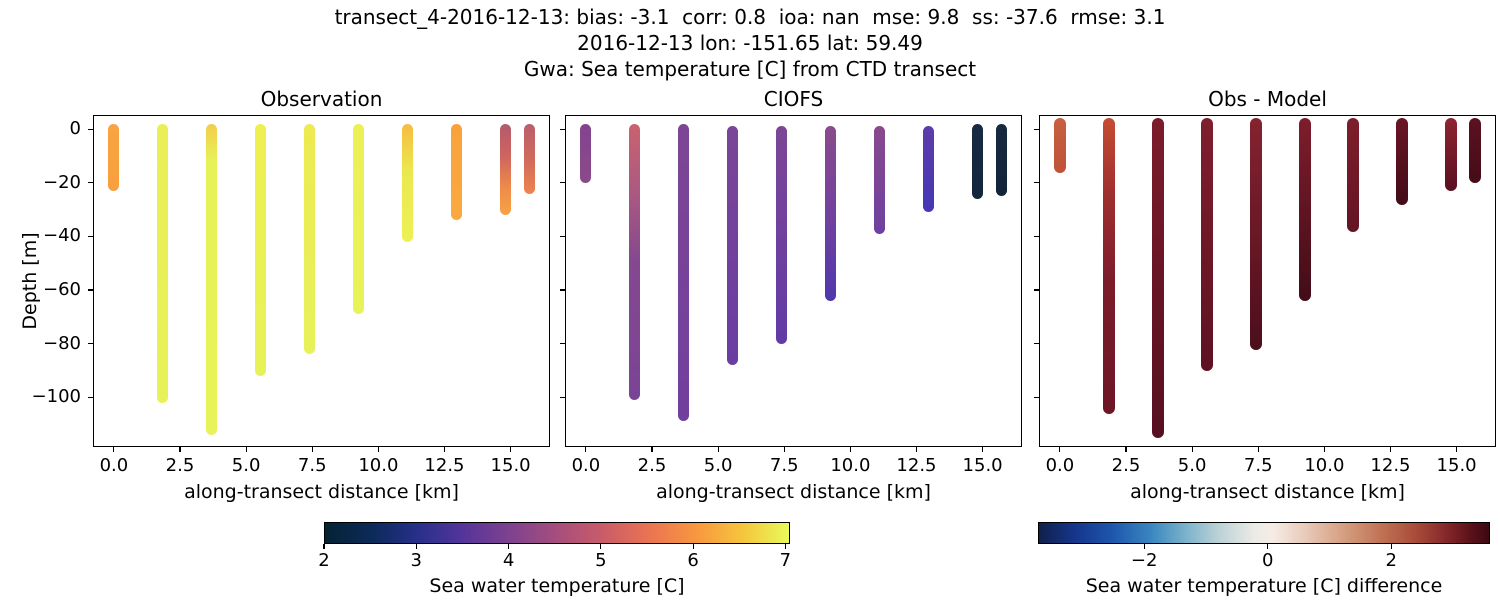 The width and height of the screenshot is (1500, 600). What do you see at coordinates (56, 397) in the screenshot?
I see `y-tick-label: −100` at bounding box center [56, 397].